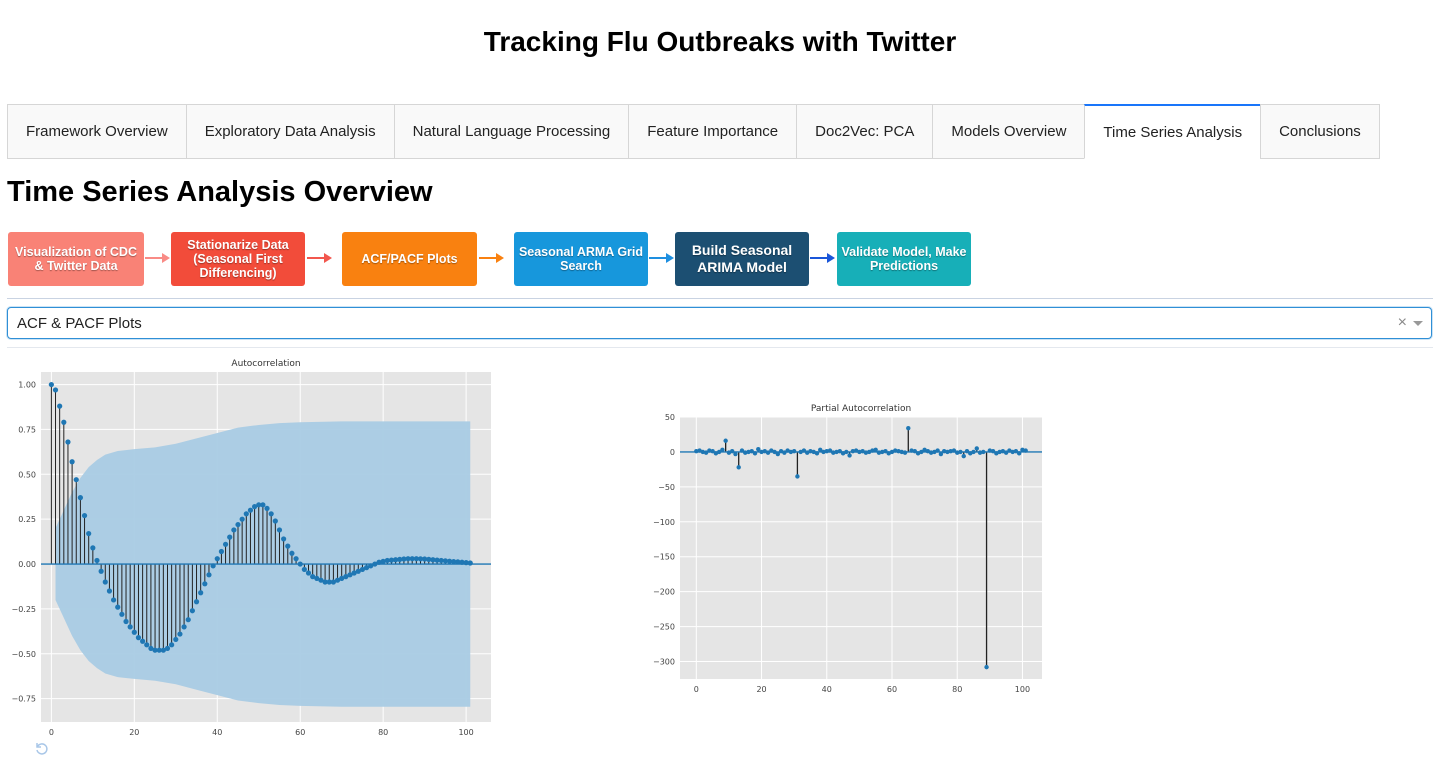 The height and width of the screenshot is (761, 1440). I want to click on chevron-down-icon, so click(1418, 323).